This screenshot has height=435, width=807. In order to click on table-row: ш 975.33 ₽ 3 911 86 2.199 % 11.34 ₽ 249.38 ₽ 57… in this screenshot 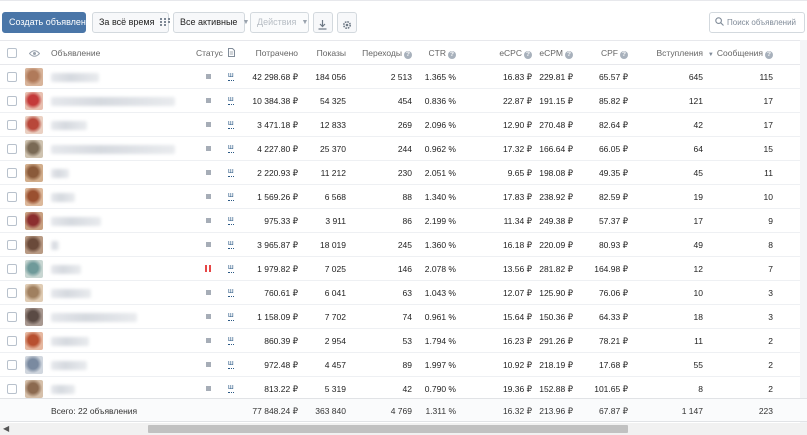, I will do `click(403, 221)`.